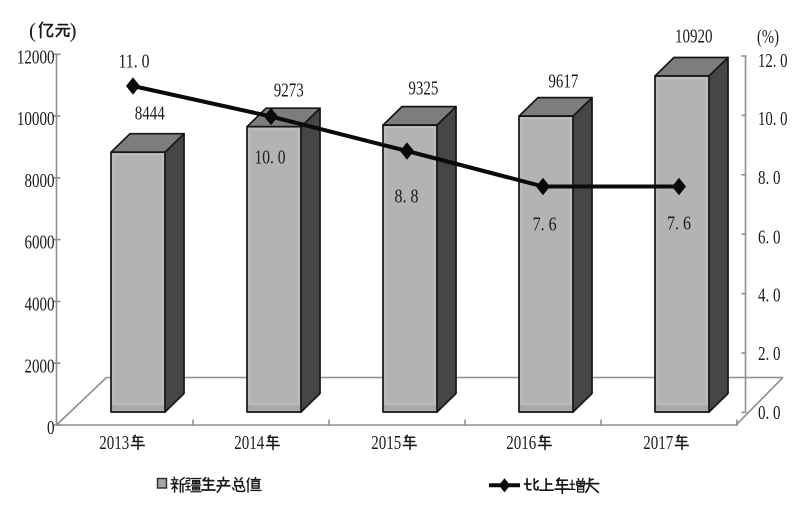  What do you see at coordinates (150, 114) in the screenshot?
I see `svg-text: 8444` at bounding box center [150, 114].